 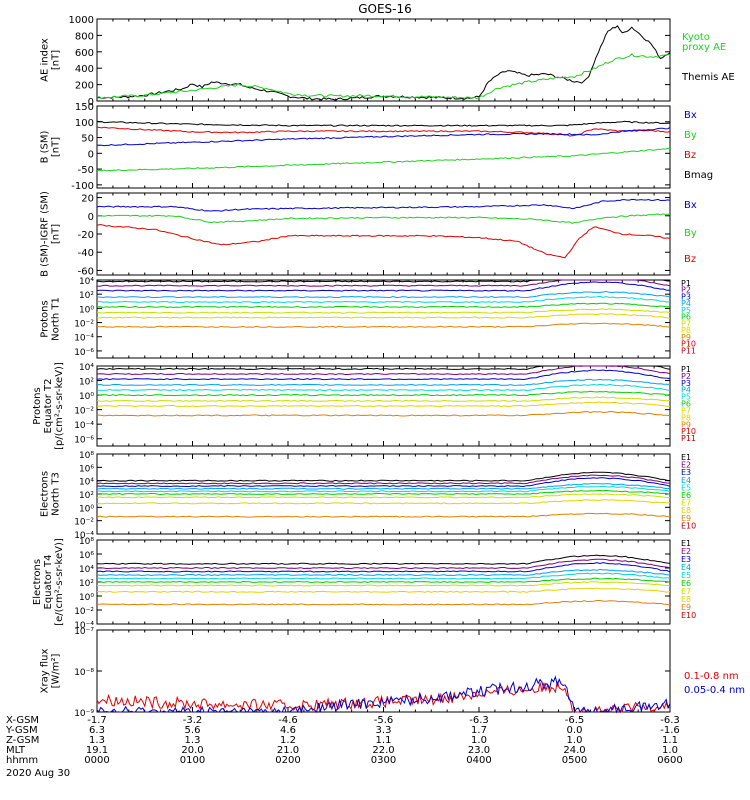 I want to click on footer-cell: -4.6, so click(x=288, y=720).